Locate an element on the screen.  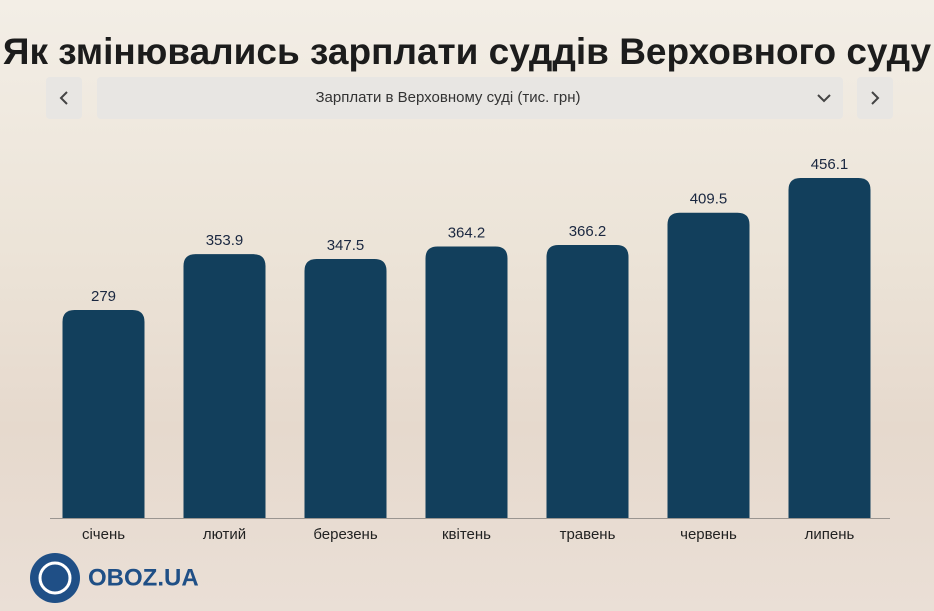
value-label: 456.1 is located at coordinates (830, 164).